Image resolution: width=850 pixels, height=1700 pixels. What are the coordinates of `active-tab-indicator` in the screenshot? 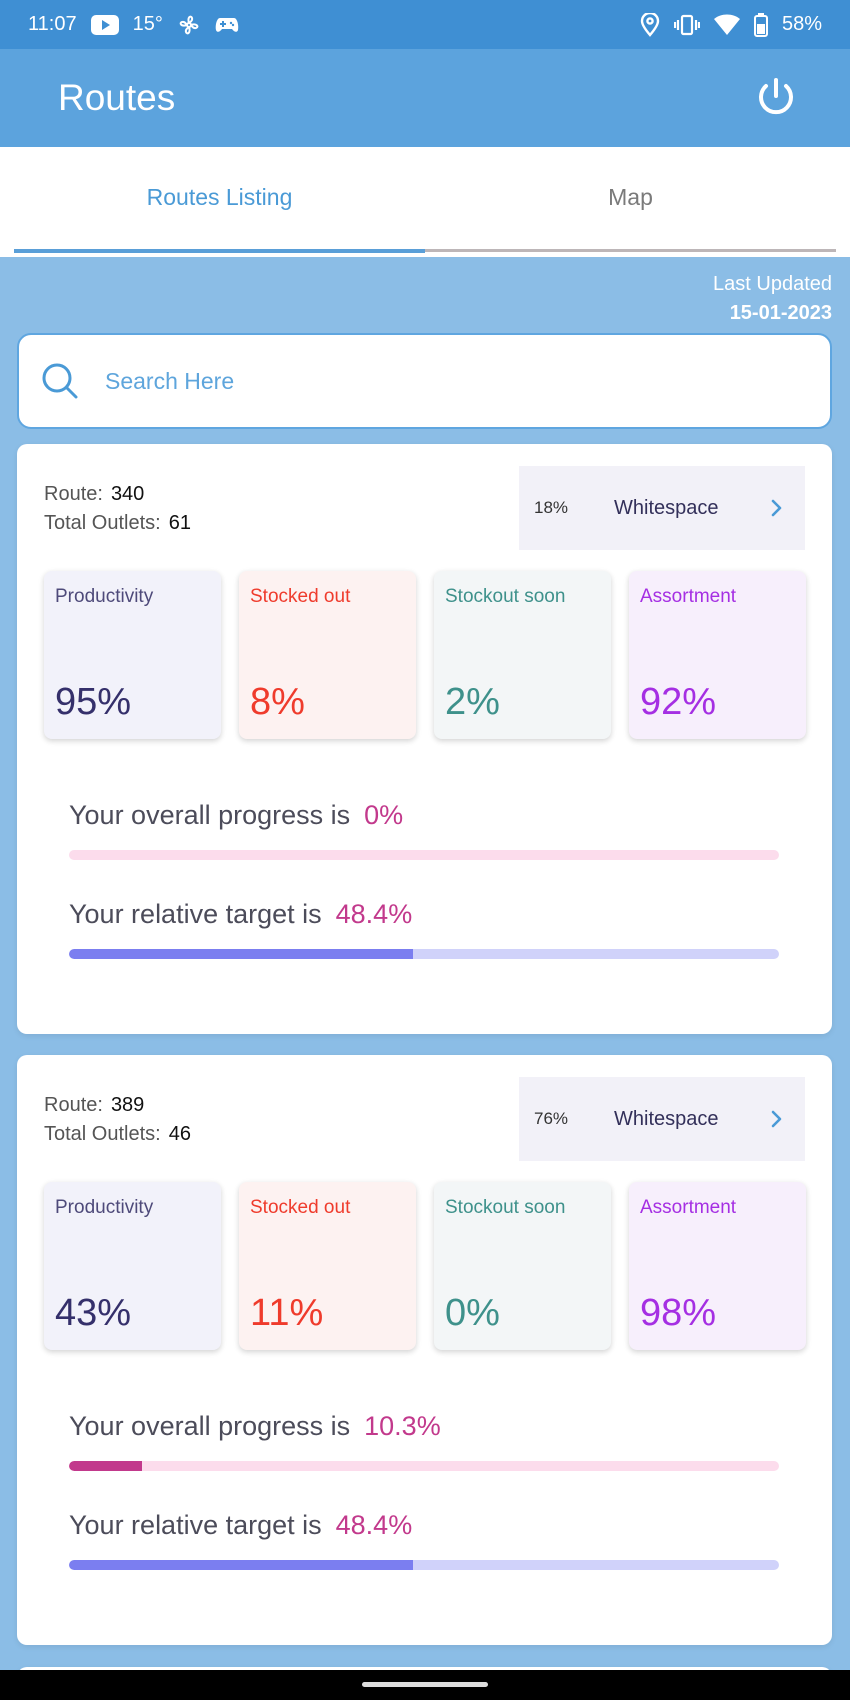 It's located at (219, 251).